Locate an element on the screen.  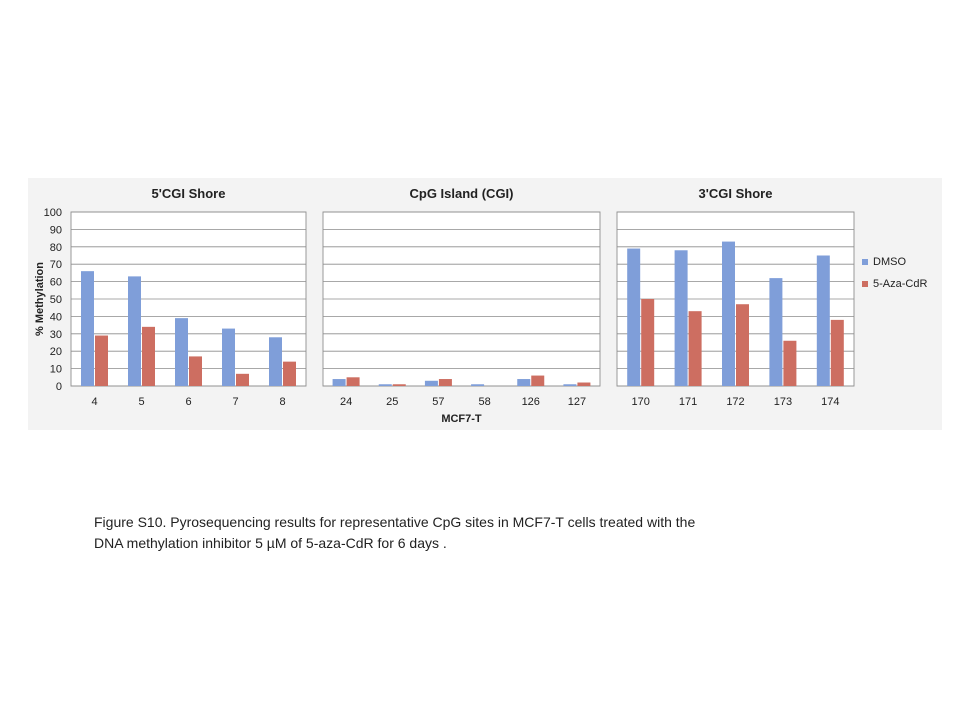
x-tick-label: 174 is located at coordinates (830, 402).